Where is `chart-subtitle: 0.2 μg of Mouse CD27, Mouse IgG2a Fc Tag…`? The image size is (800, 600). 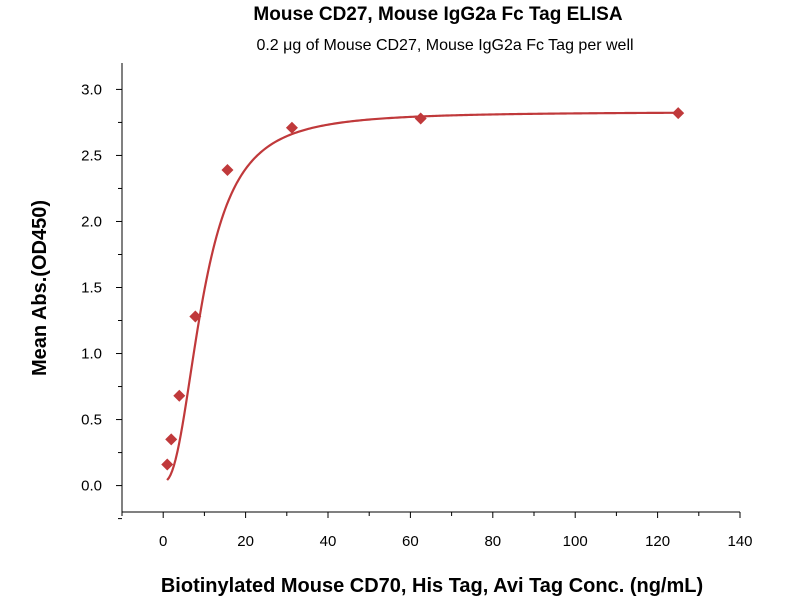
chart-subtitle: 0.2 μg of Mouse CD27, Mouse IgG2a Fc Tag… is located at coordinates (444, 45).